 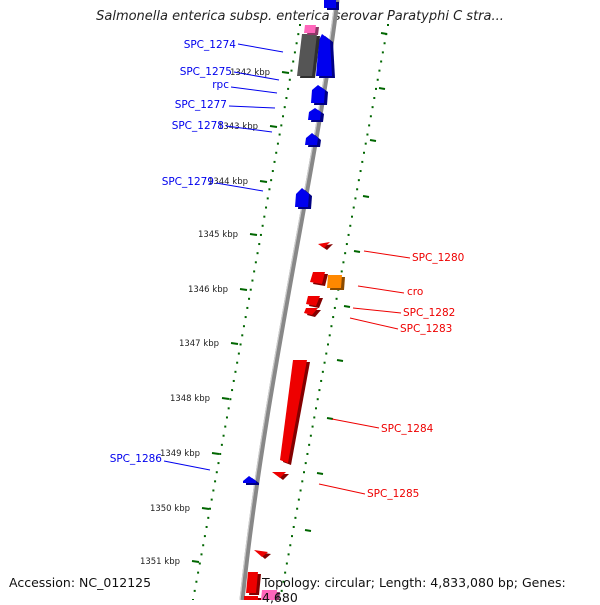 What do you see at coordinates (426, 329) in the screenshot?
I see `gene-label-reverse: SPC_1283` at bounding box center [426, 329].